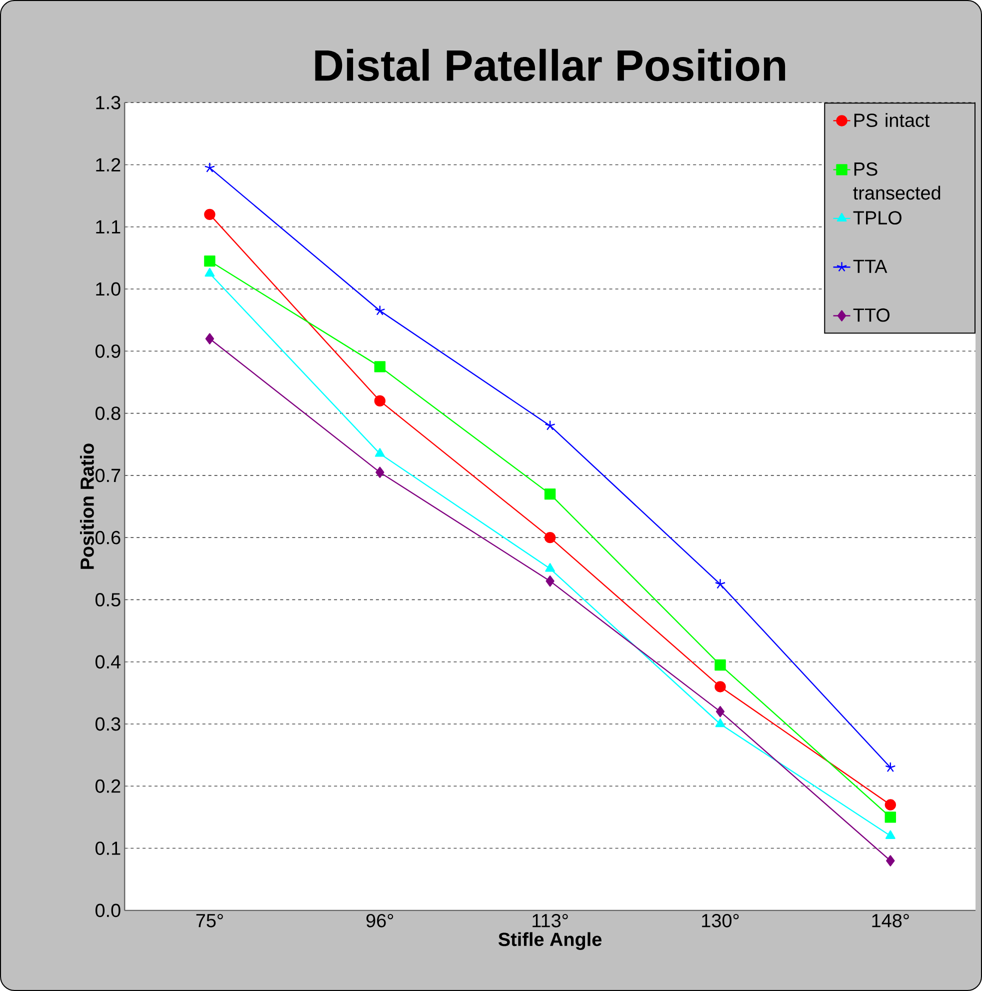 This screenshot has height=991, width=982. I want to click on legend-label: TPLO, so click(877, 218).